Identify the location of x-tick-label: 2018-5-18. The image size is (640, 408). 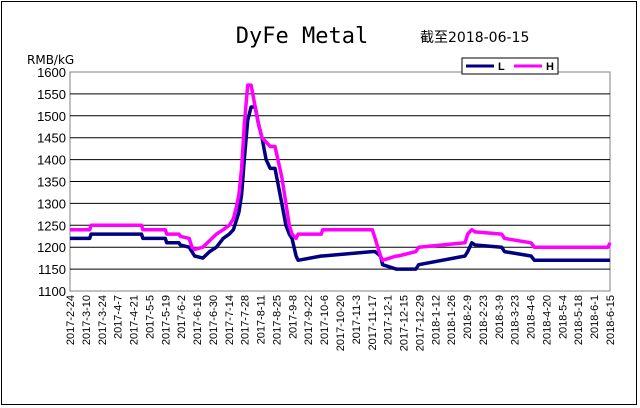
(579, 320).